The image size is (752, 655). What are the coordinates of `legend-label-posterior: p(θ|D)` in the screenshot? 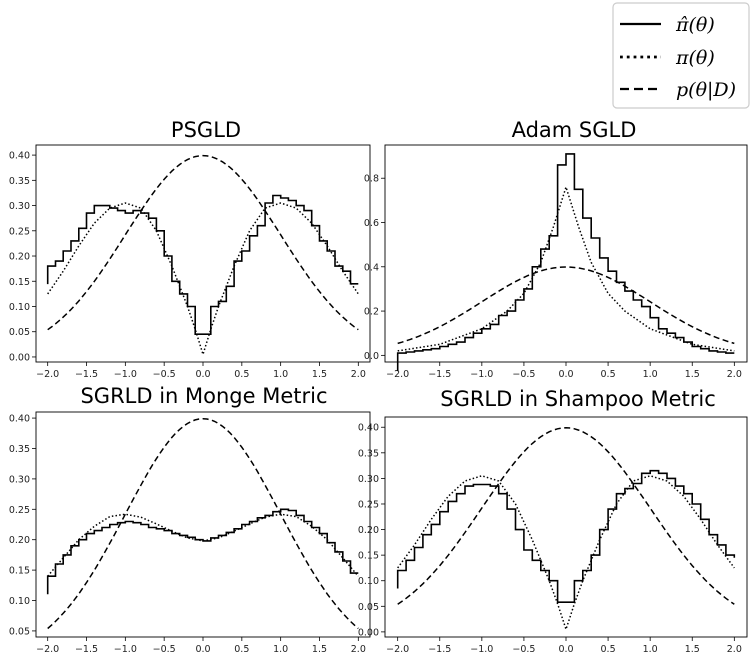 It's located at (706, 90).